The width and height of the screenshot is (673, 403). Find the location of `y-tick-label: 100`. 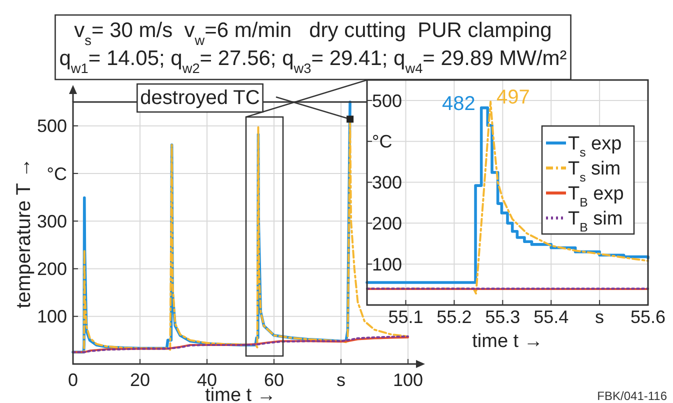

y-tick-label: 100 is located at coordinates (387, 264).